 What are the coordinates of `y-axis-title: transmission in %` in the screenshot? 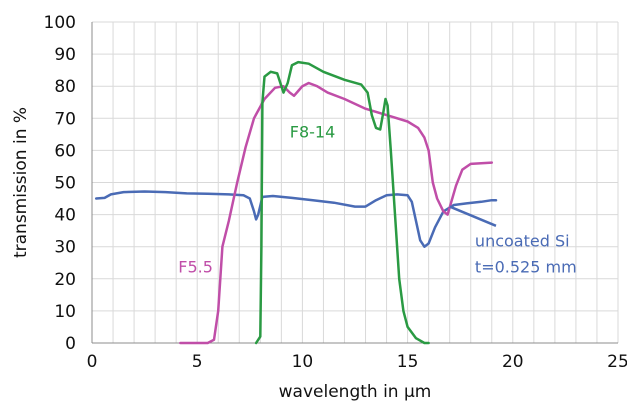 It's located at (21, 182).